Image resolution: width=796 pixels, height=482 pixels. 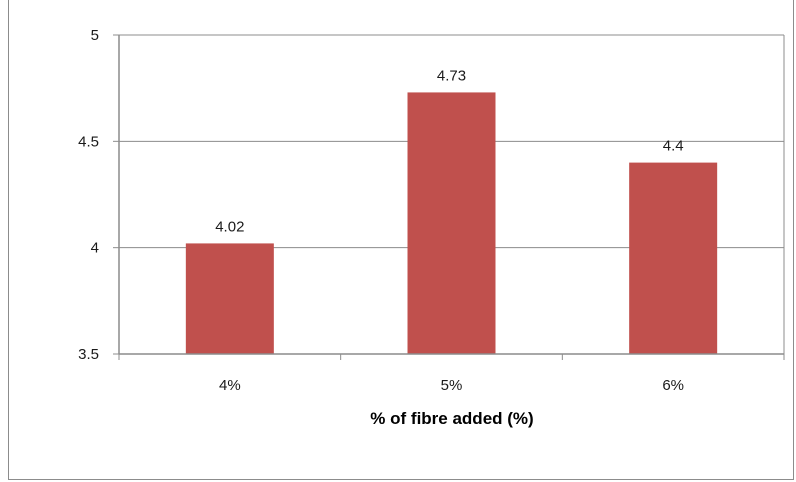 What do you see at coordinates (95, 35) in the screenshot?
I see `y-tick-label: 5` at bounding box center [95, 35].